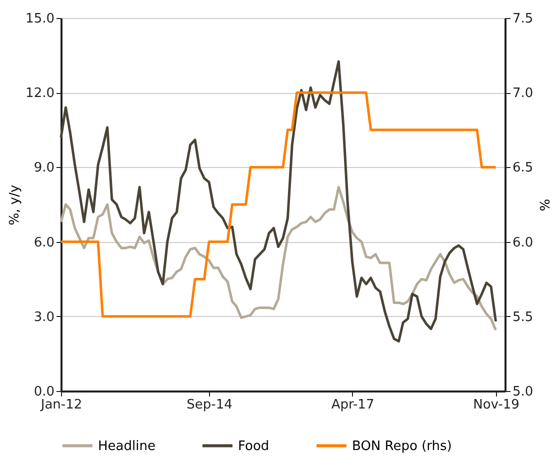  Describe the element at coordinates (523, 242) in the screenshot. I see `y2-tick-label: 6.0` at that location.